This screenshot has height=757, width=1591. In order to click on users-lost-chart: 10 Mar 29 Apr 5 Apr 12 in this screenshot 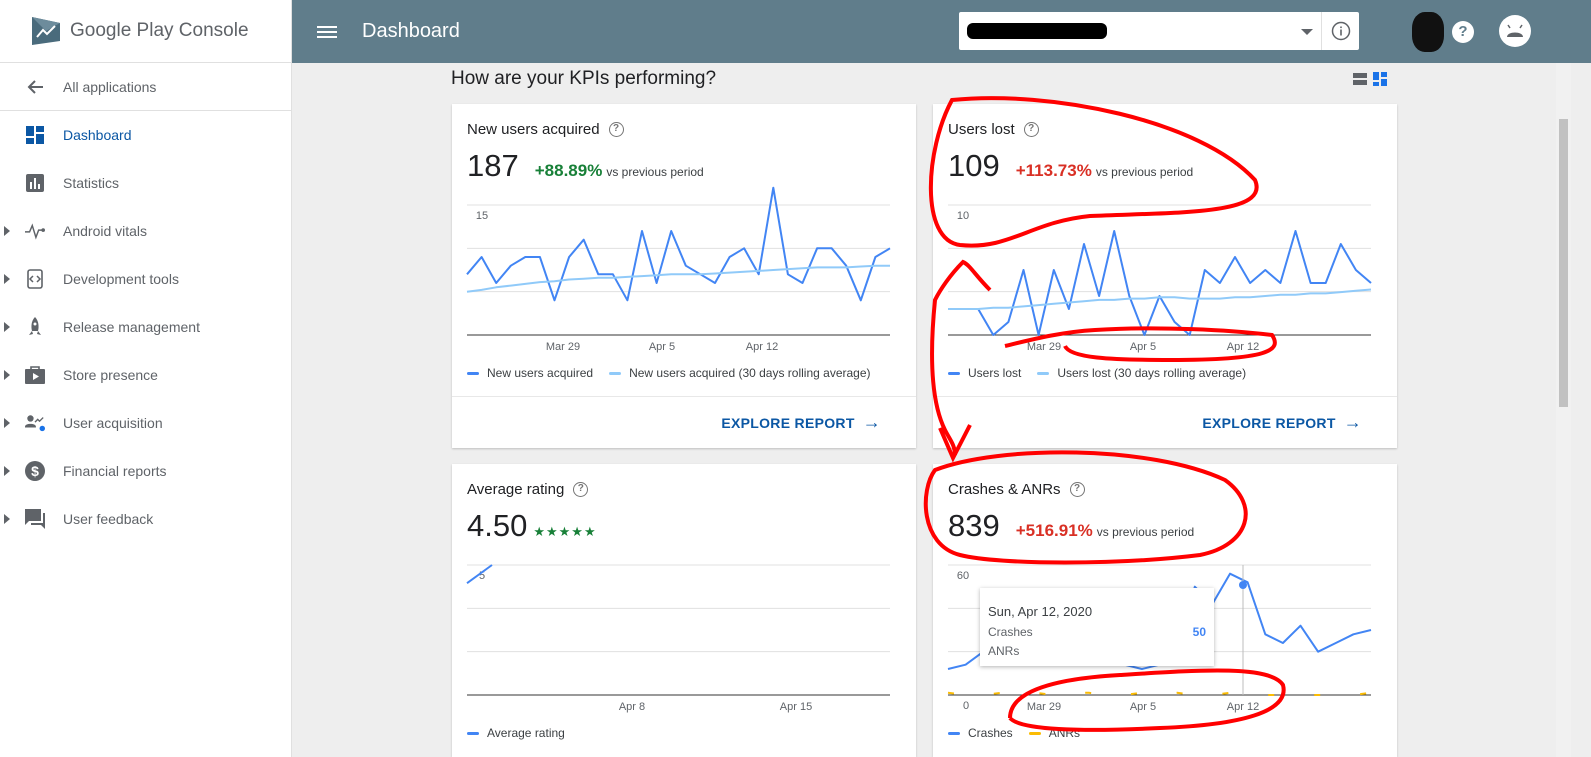, I will do `click(1165, 234)`.